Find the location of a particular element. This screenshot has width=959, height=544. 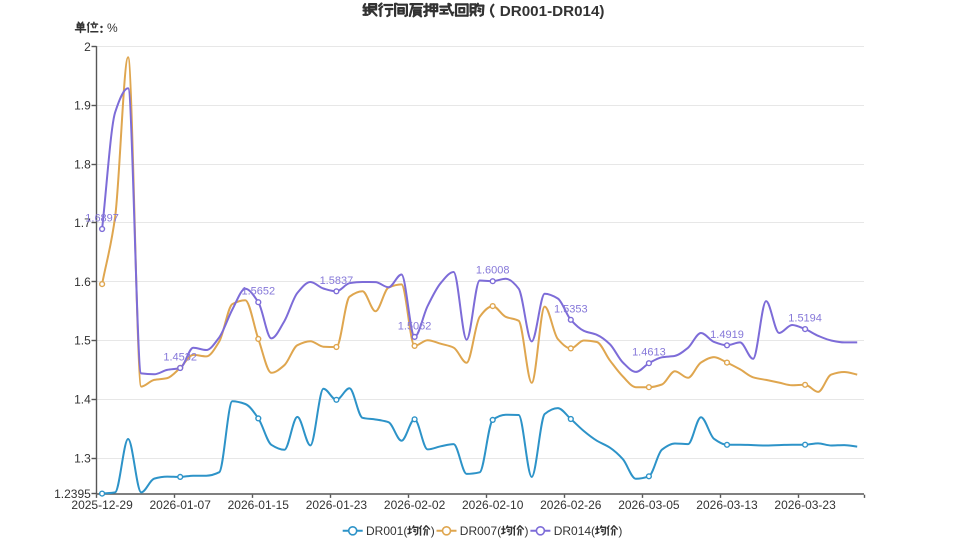

svg-text: 1.5353 is located at coordinates (571, 309).